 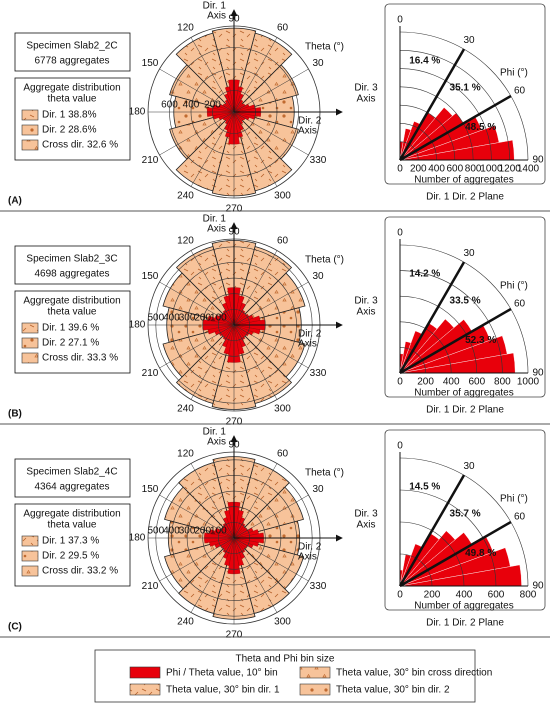 What do you see at coordinates (80, 571) in the screenshot?
I see `legend-item: Cross dir. 33.2 %` at bounding box center [80, 571].